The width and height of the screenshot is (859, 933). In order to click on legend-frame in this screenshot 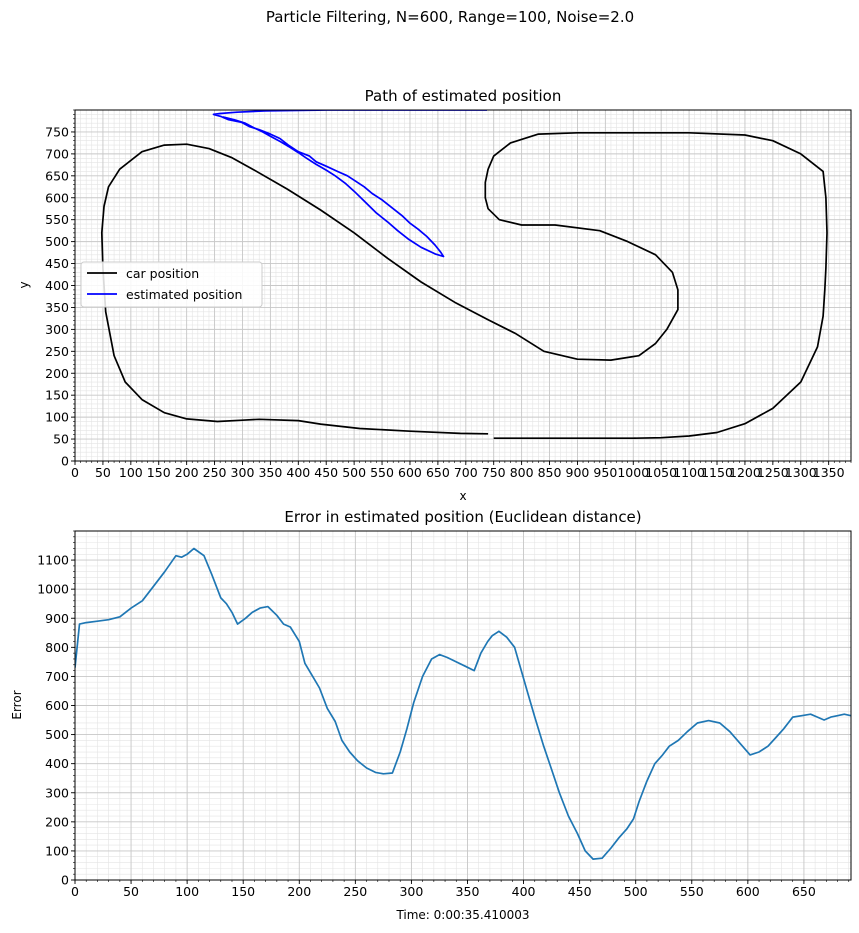, I will do `click(171, 284)`.